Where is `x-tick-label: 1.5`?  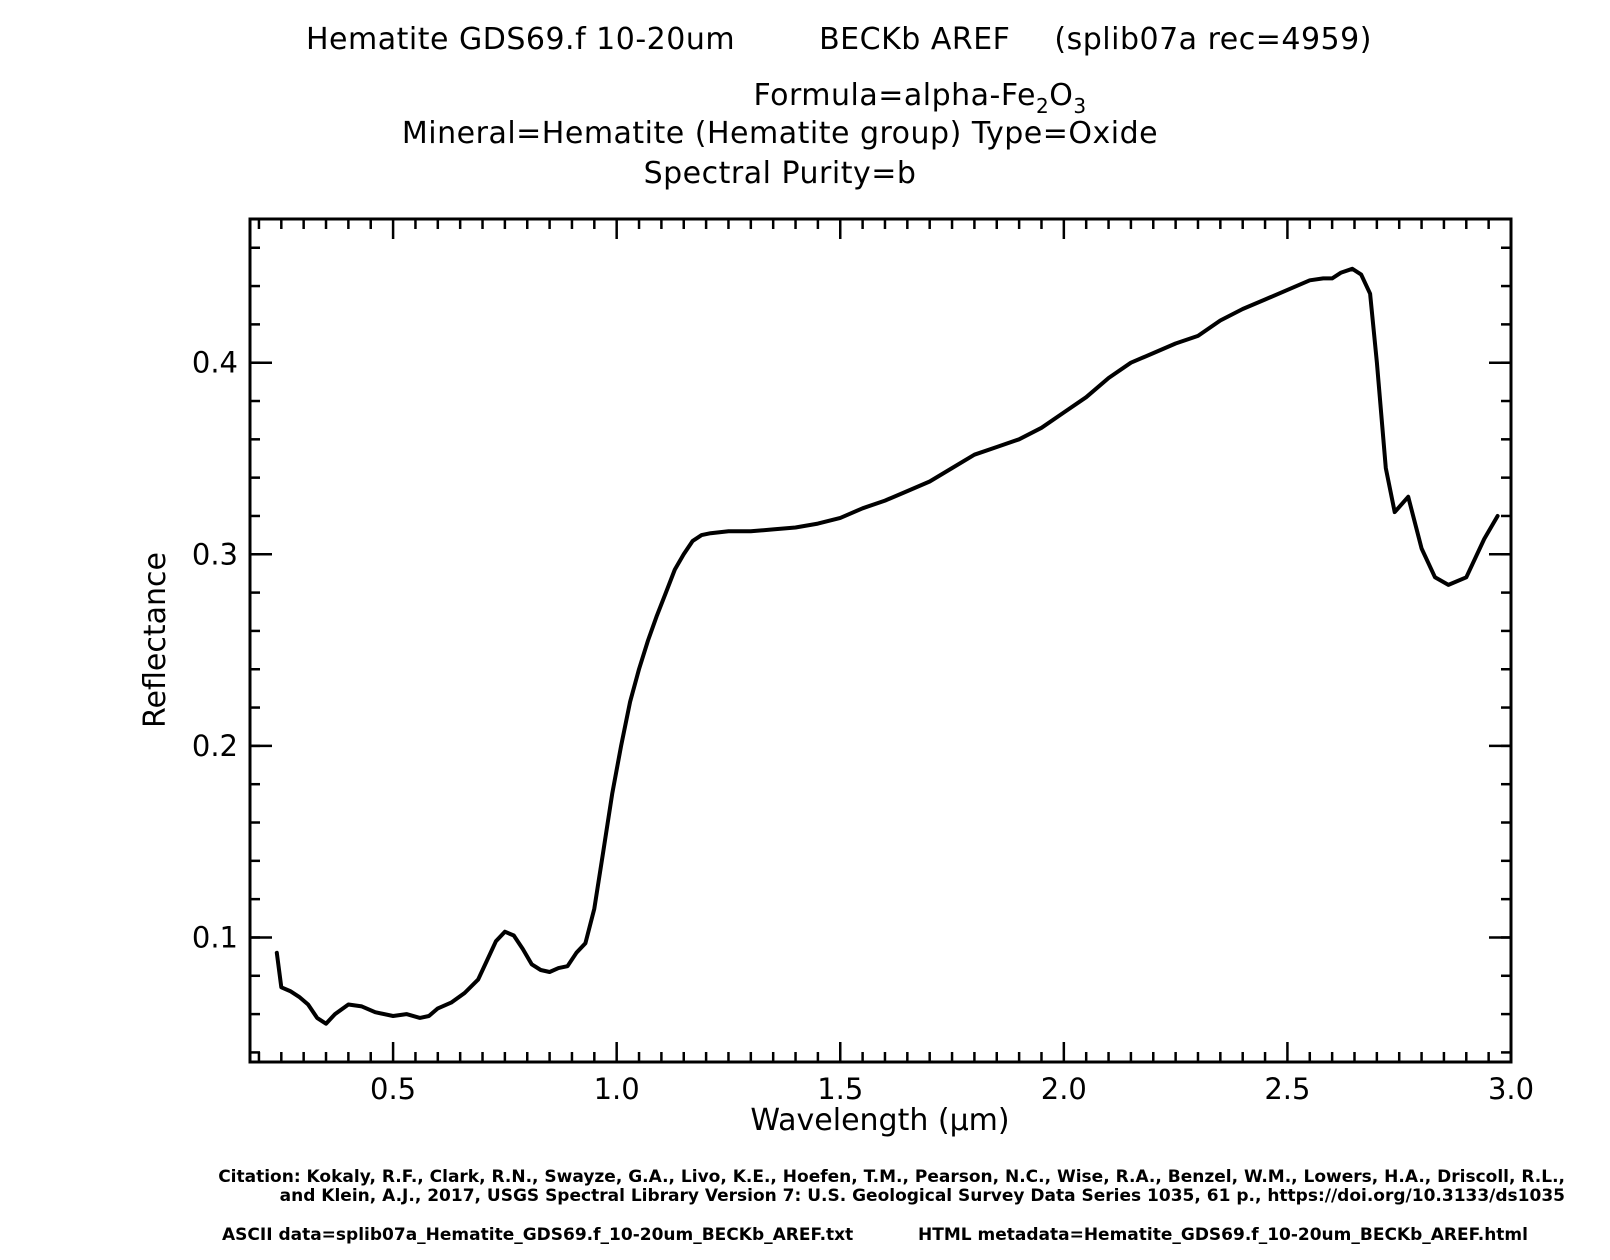 x-tick-label: 1.5 is located at coordinates (840, 1089).